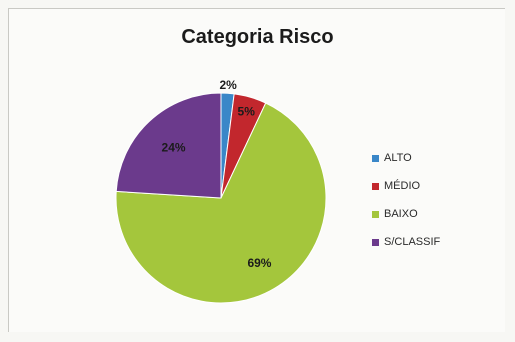  What do you see at coordinates (402, 186) in the screenshot?
I see `legend-label: MÉDIO` at bounding box center [402, 186].